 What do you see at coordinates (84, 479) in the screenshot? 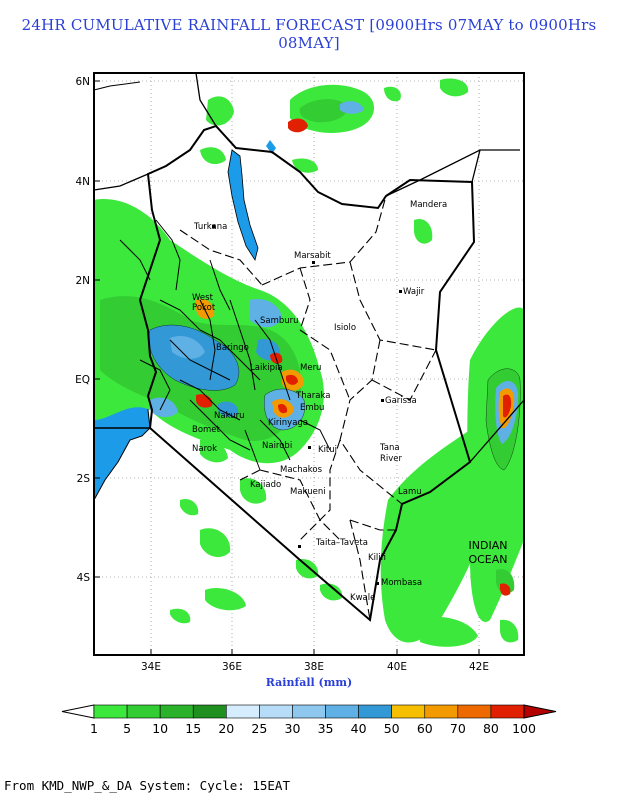
I see `y-tick-label: 2S` at bounding box center [84, 479].